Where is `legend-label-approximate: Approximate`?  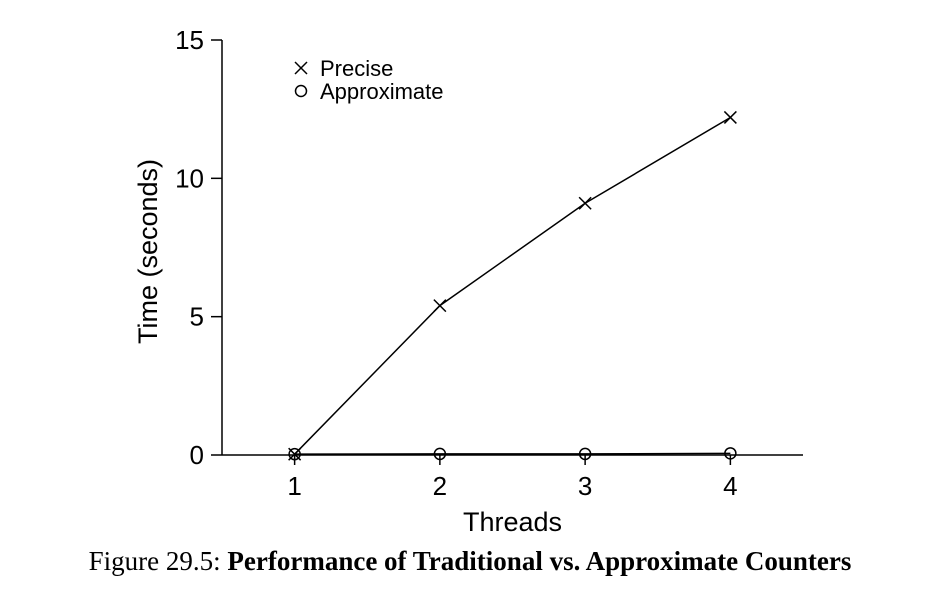
legend-label-approximate: Approximate is located at coordinates (382, 91).